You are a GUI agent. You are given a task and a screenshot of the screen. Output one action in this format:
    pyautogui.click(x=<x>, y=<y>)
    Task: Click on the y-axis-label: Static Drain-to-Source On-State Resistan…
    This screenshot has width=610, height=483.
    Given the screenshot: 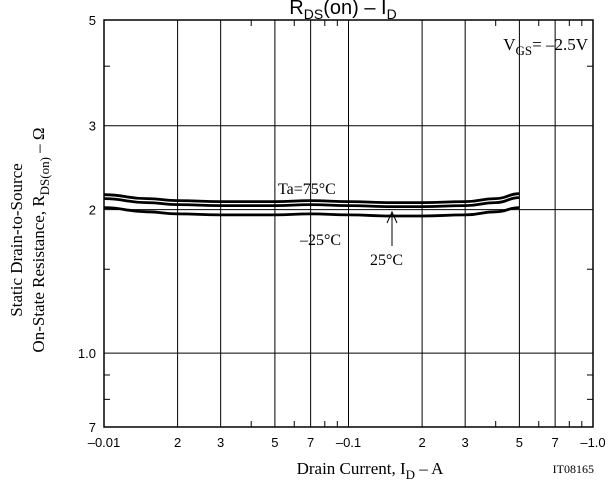 What is the action you would take?
    pyautogui.click(x=29, y=239)
    